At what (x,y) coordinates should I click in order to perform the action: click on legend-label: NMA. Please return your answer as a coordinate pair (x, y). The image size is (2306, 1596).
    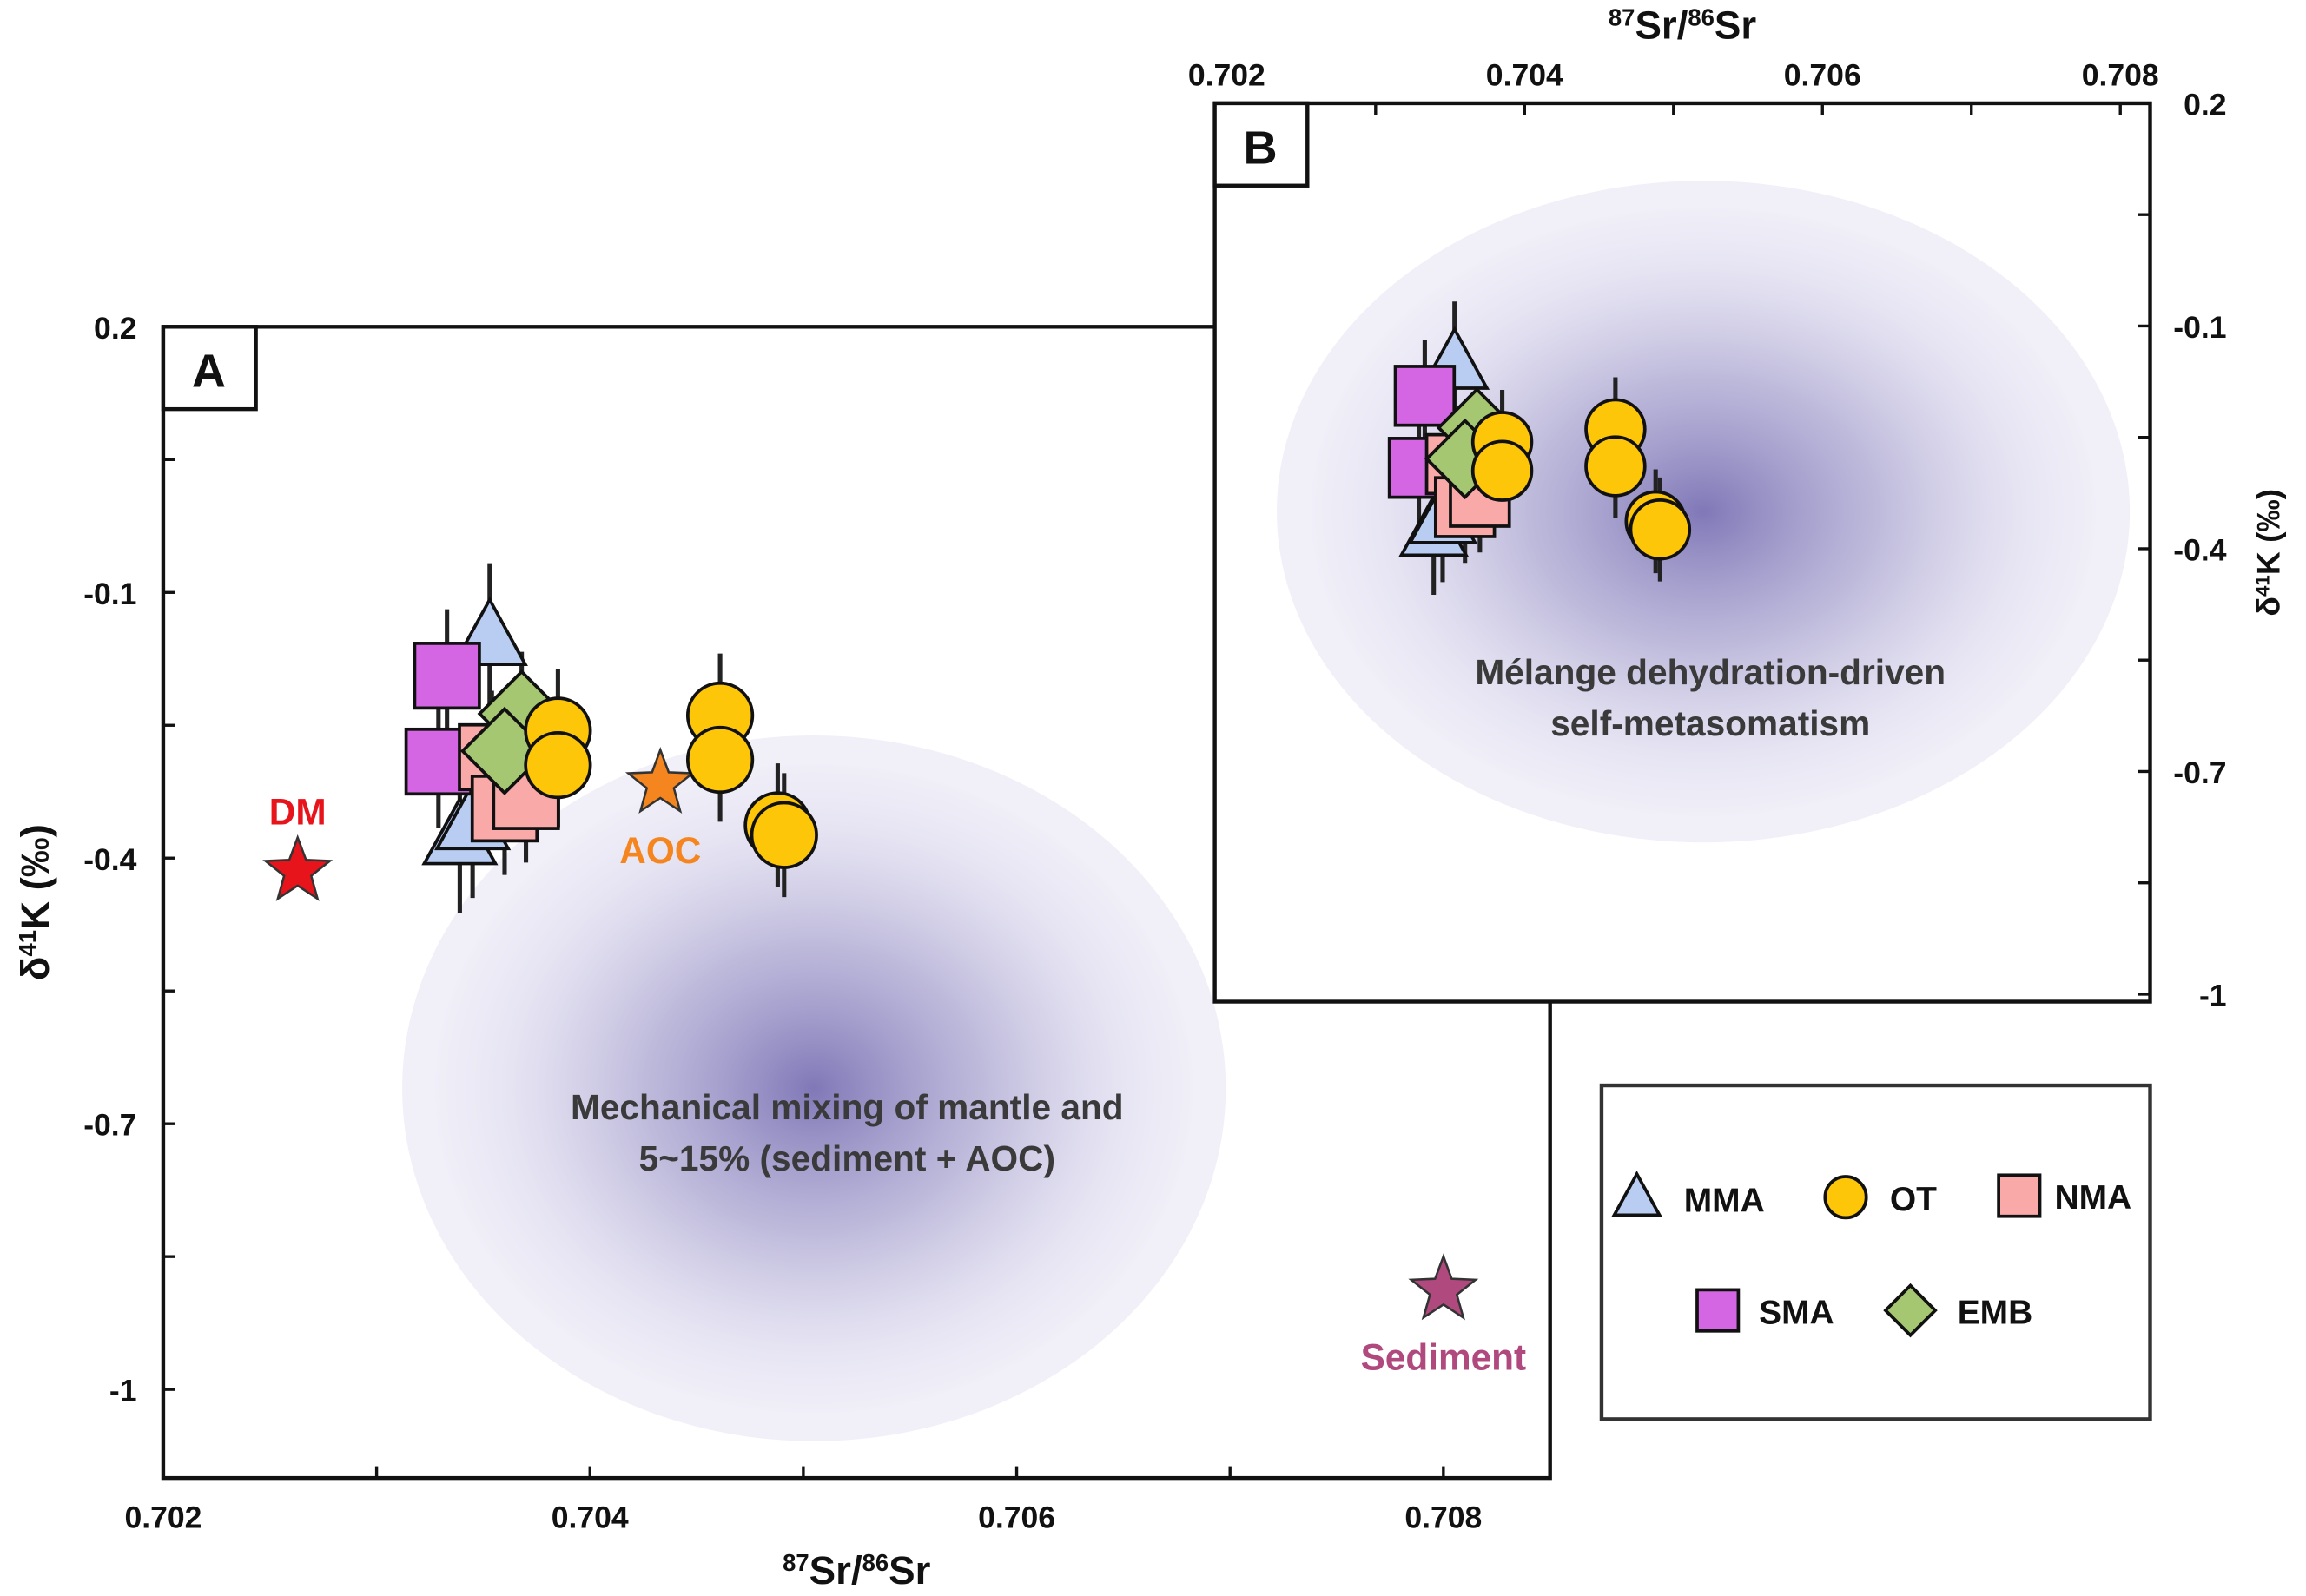
    Looking at the image, I should click on (2092, 1198).